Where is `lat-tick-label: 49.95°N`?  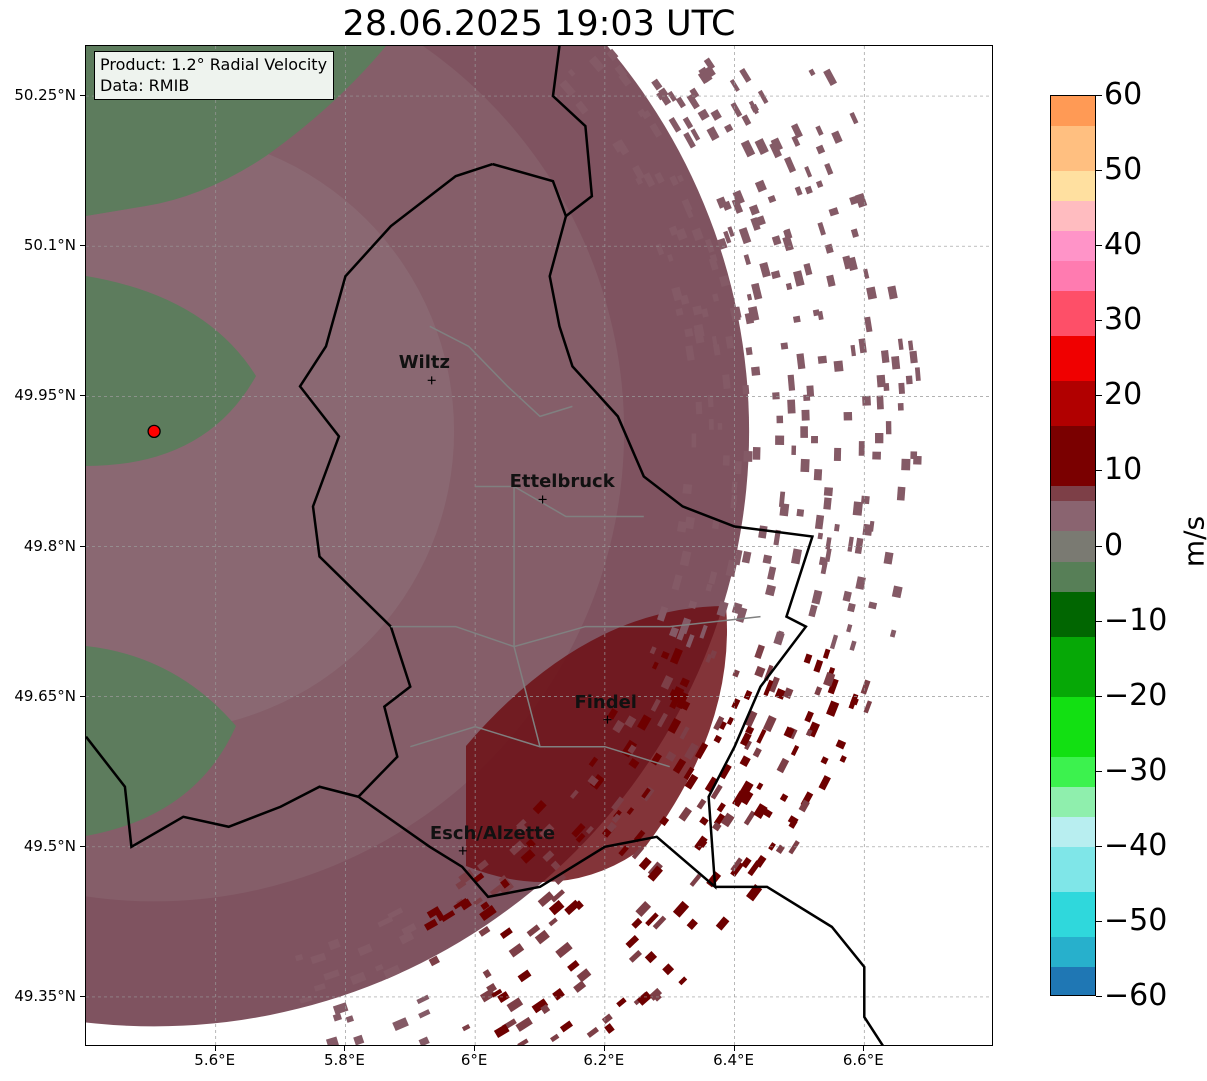
lat-tick-label: 49.95°N is located at coordinates (45, 395).